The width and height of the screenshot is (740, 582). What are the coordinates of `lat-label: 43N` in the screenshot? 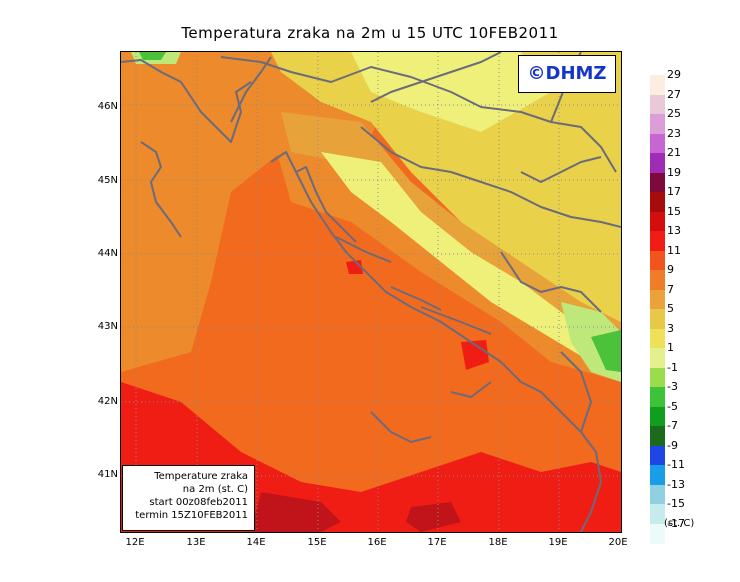 It's located at (107, 326).